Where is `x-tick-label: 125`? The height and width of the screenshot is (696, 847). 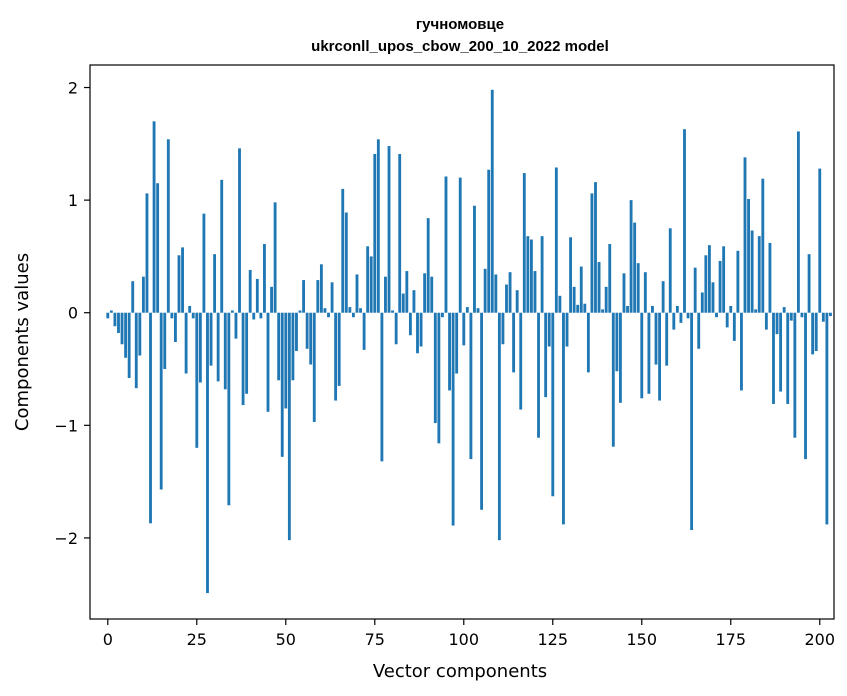 x-tick-label: 125 is located at coordinates (553, 639).